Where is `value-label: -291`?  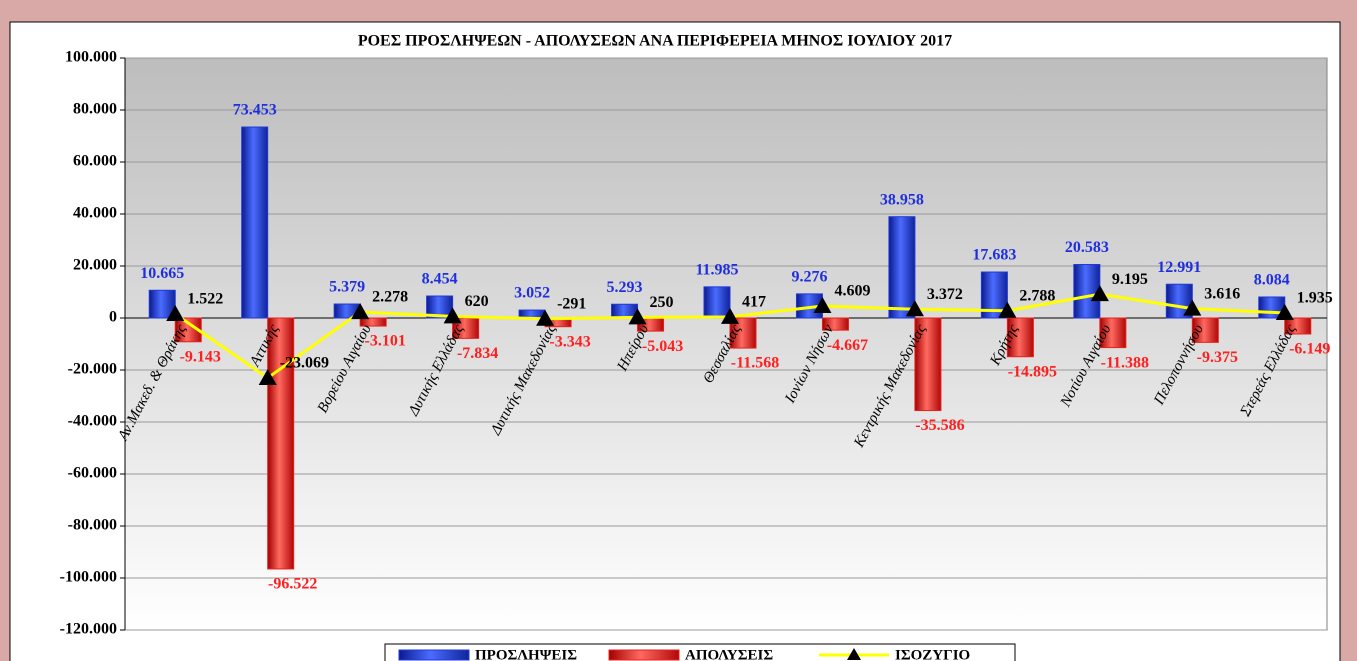
value-label: -291 is located at coordinates (571, 303).